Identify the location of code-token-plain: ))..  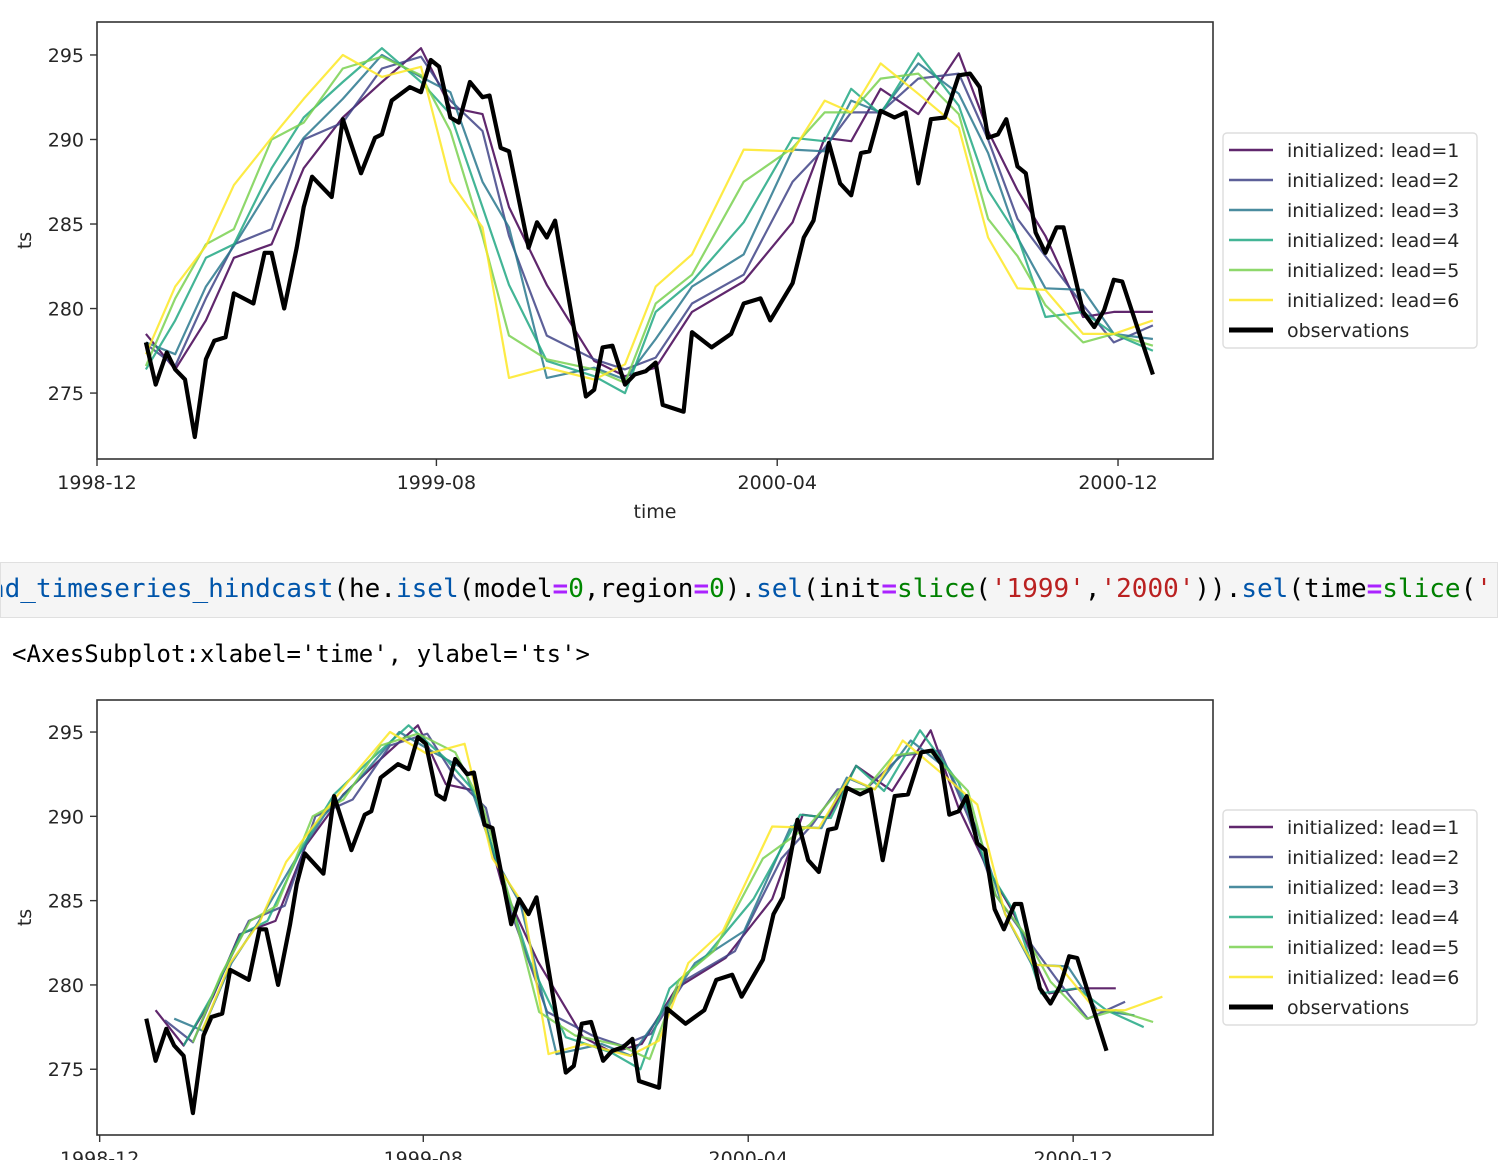
(1218, 589).